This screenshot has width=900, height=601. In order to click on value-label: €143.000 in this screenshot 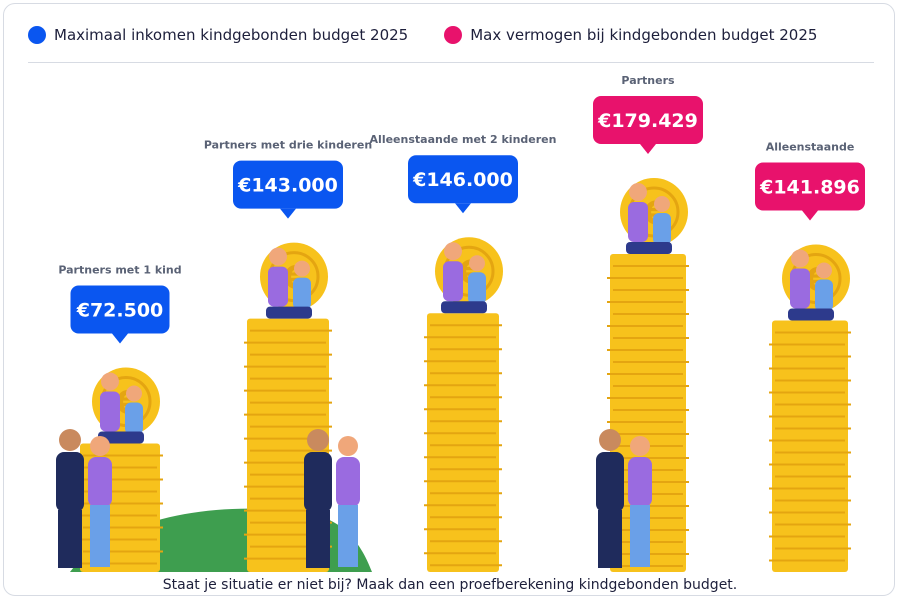, I will do `click(287, 186)`.